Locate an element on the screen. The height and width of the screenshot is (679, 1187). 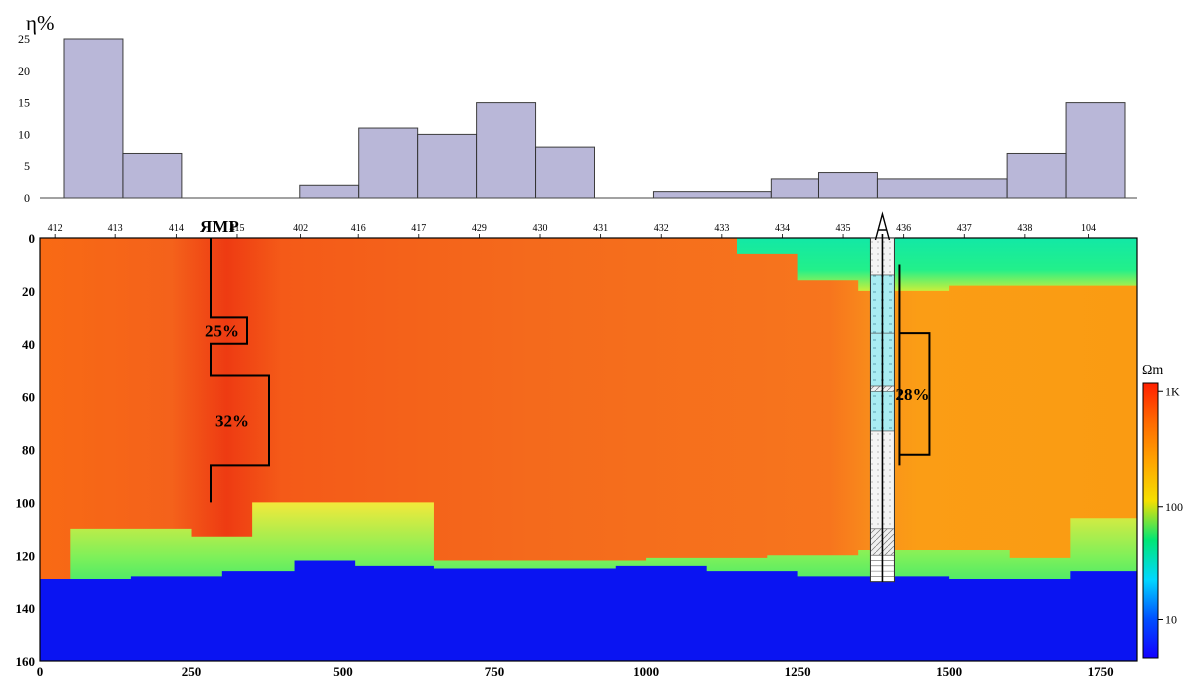
histogram-y-tick: 20 is located at coordinates (24, 71).